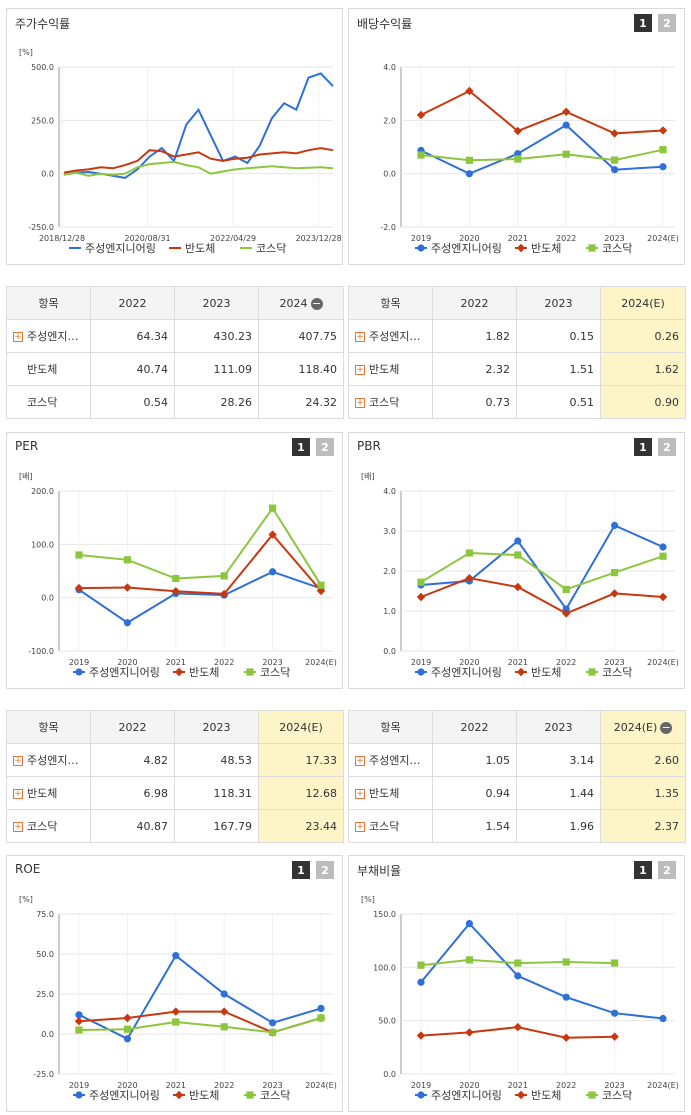 Image resolution: width=691 pixels, height=1115 pixels. What do you see at coordinates (474, 369) in the screenshot?
I see `table-cell: 2.32` at bounding box center [474, 369].